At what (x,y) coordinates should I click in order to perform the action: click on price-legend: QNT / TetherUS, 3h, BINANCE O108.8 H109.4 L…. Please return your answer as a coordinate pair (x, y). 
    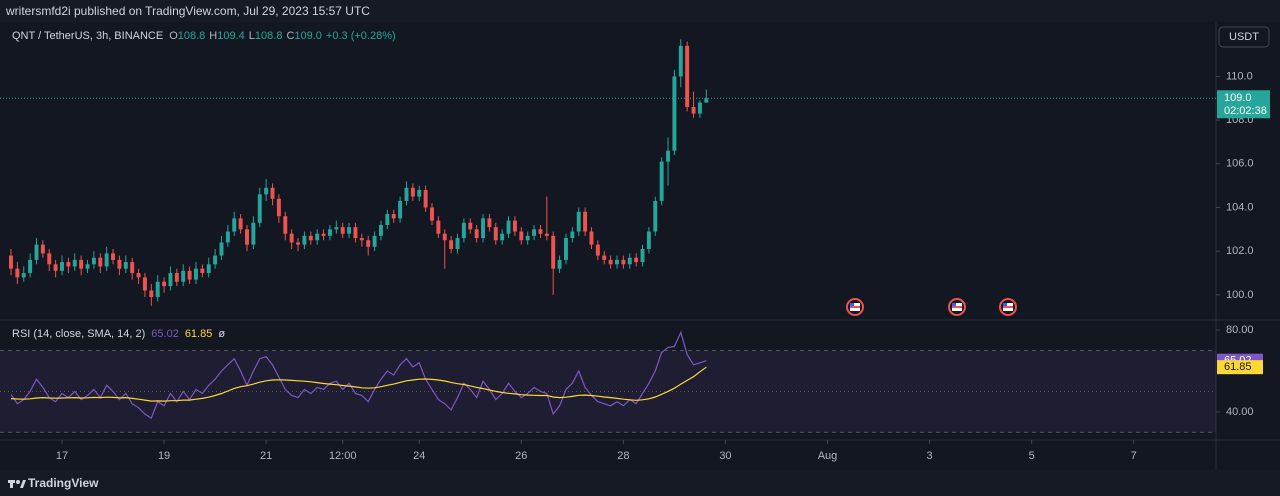
    Looking at the image, I should click on (204, 36).